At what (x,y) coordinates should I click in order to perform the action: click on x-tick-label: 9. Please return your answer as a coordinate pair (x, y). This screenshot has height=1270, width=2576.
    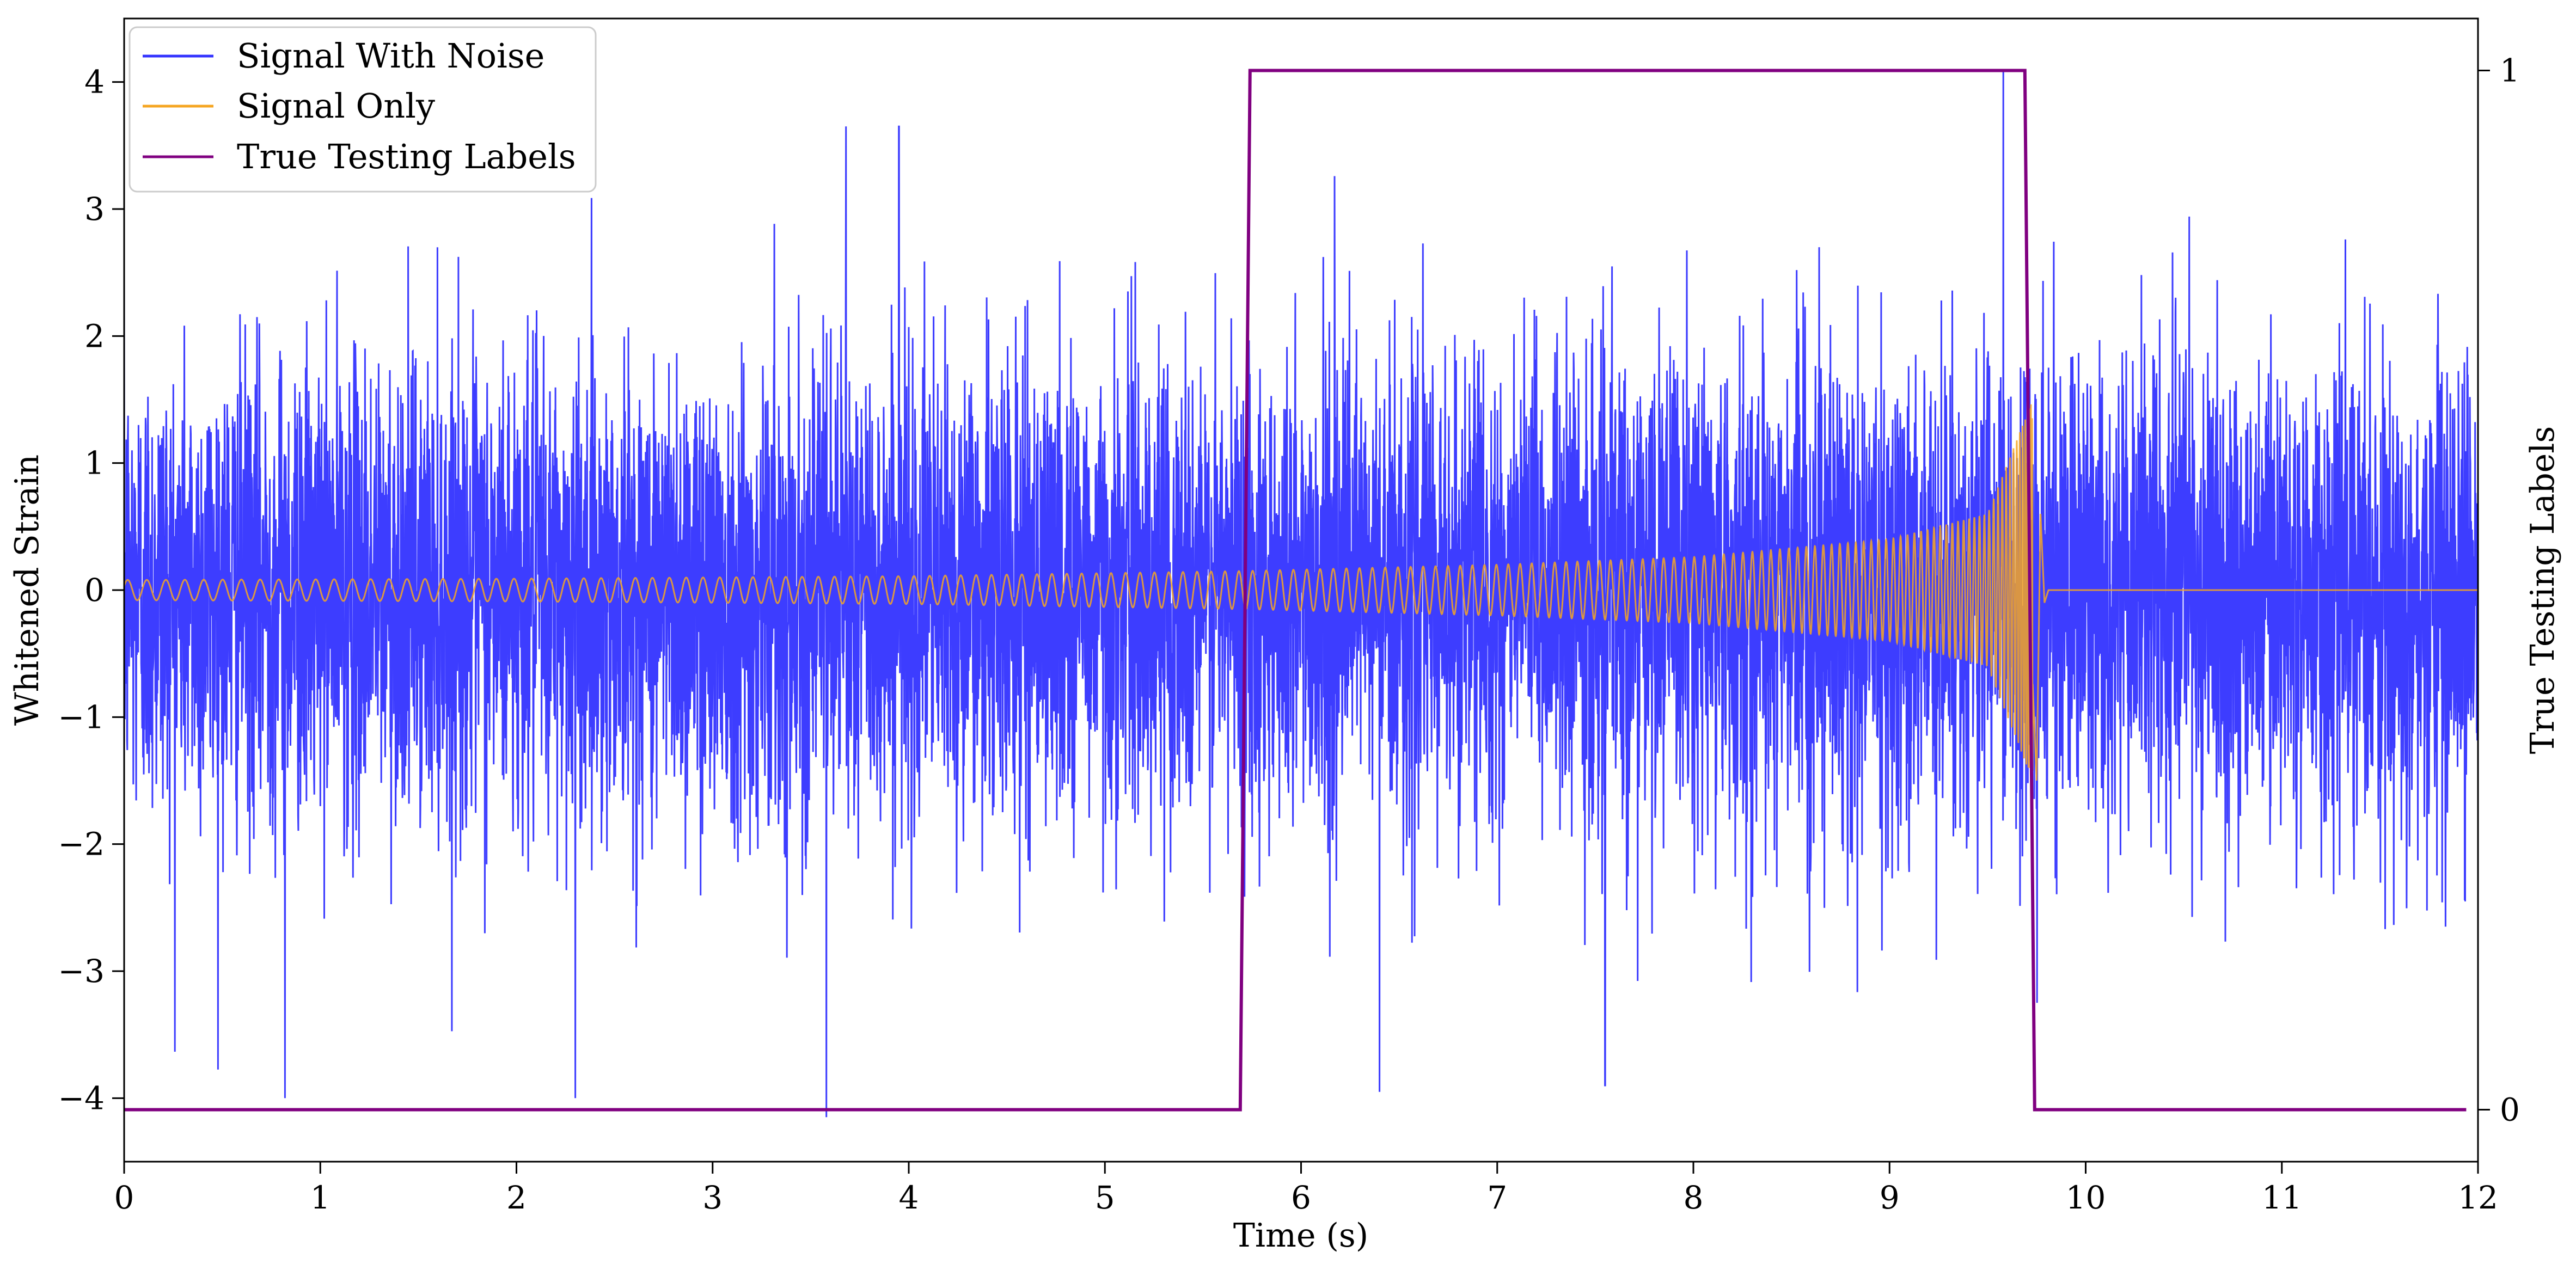
    Looking at the image, I should click on (1890, 1197).